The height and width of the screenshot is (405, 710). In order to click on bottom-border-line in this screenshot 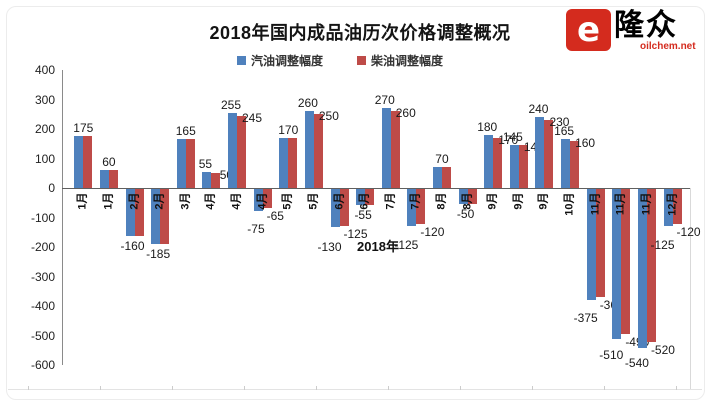, I will do `click(355, 389)`.